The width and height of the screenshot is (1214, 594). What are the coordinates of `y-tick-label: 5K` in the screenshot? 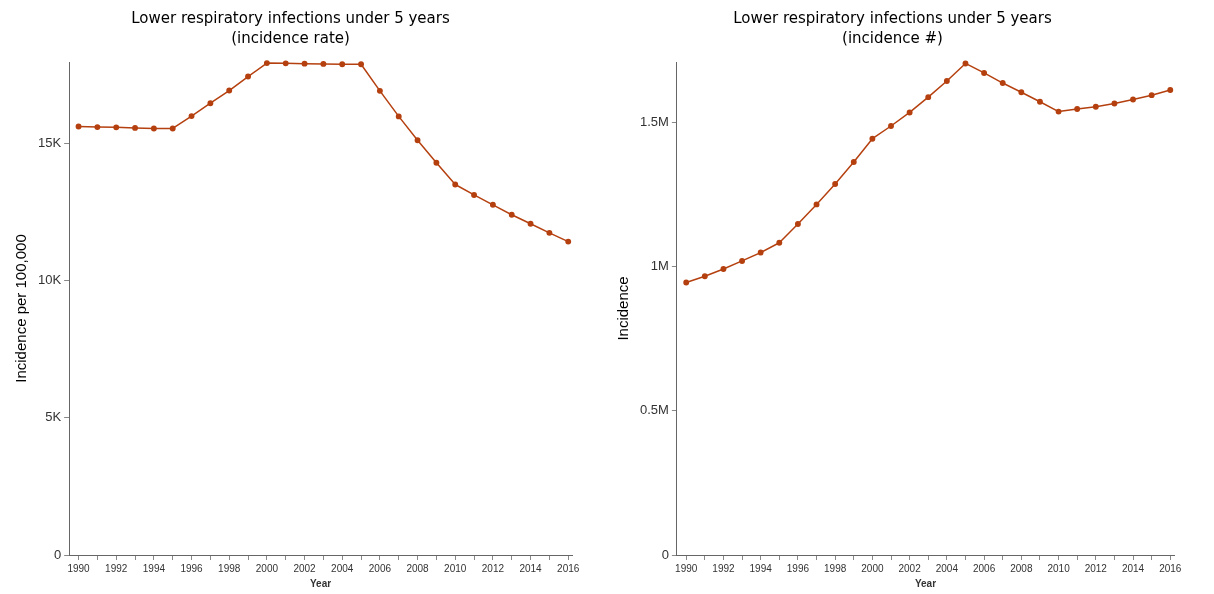 It's located at (53, 417).